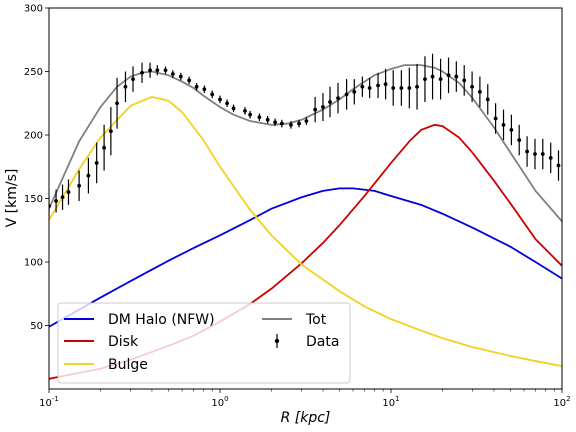  What do you see at coordinates (390, 402) in the screenshot?
I see `x-tick-label: 10¹` at bounding box center [390, 402].